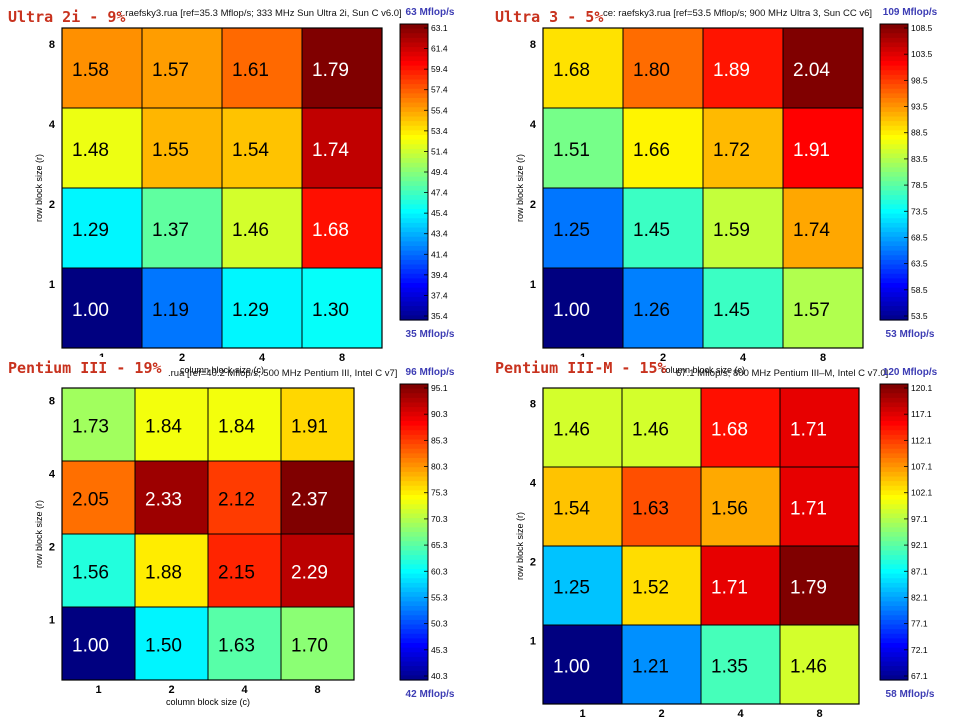  What do you see at coordinates (236, 646) in the screenshot?
I see `cell-value-label: 1.63` at bounding box center [236, 646].